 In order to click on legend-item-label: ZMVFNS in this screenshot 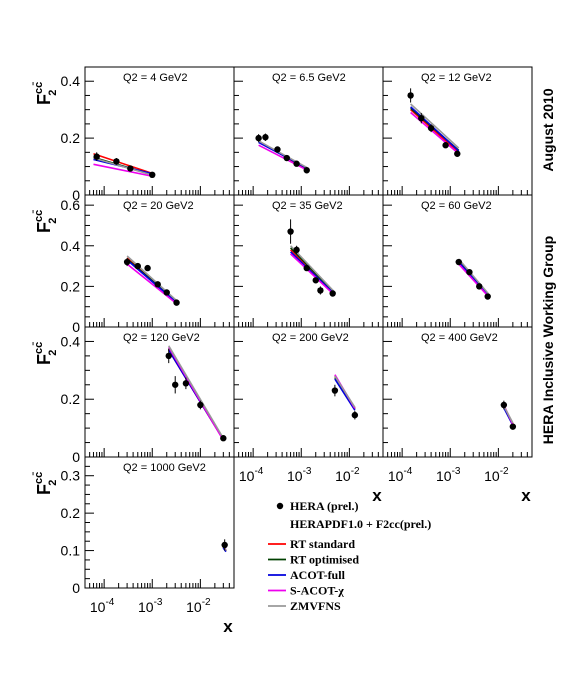, I will do `click(315, 606)`.